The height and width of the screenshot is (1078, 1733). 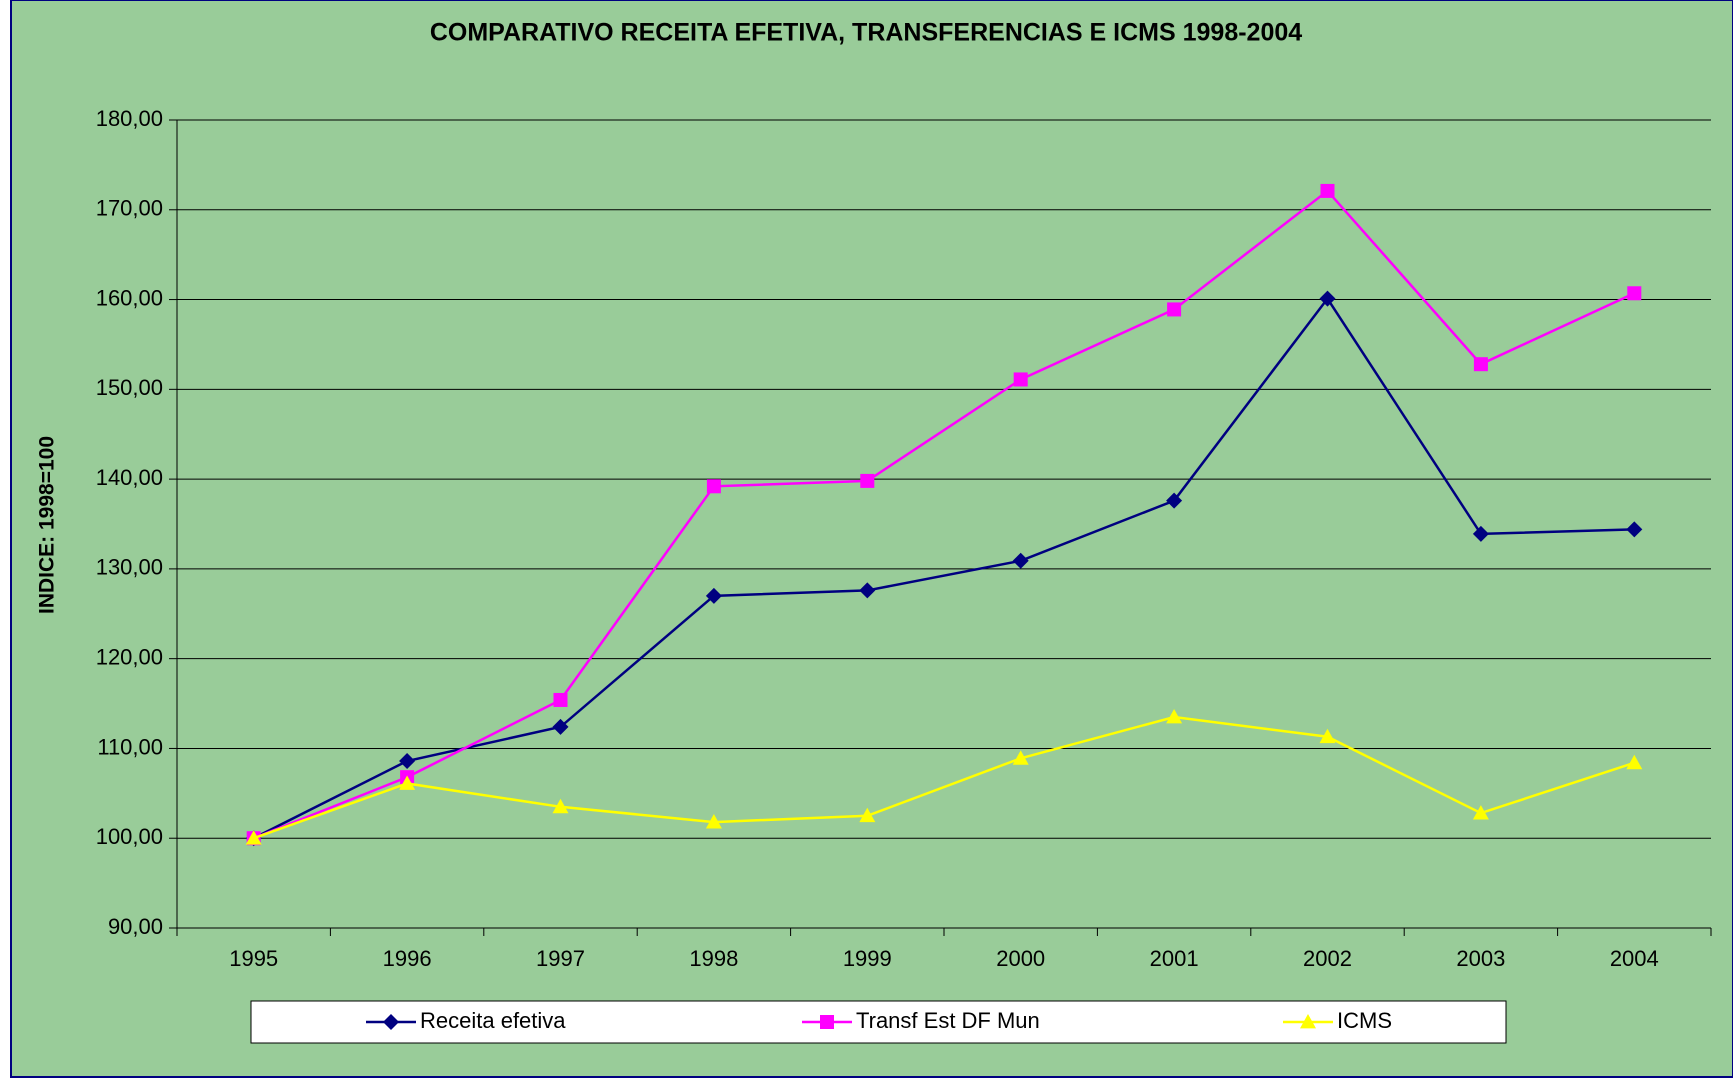 I want to click on y-tick-label: 110,00, so click(x=130, y=746).